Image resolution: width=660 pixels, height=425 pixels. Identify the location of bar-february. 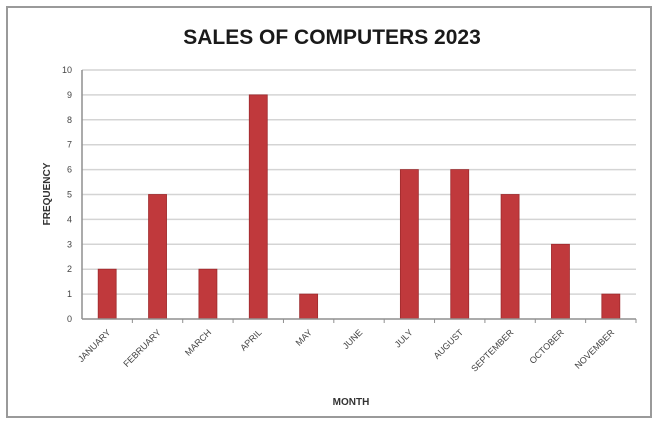
(157, 257).